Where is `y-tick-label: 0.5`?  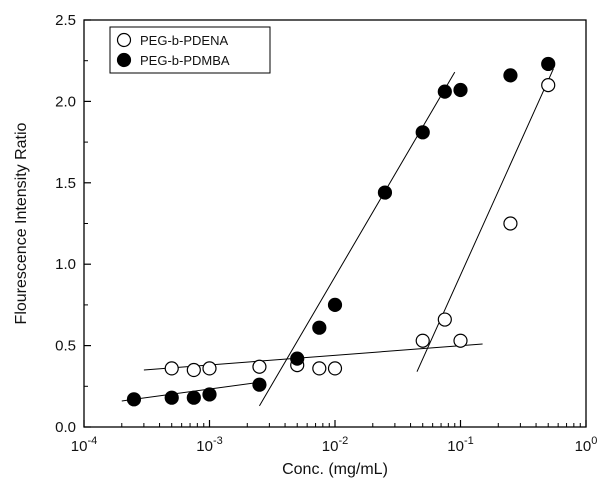 y-tick-label: 0.5 is located at coordinates (65, 346).